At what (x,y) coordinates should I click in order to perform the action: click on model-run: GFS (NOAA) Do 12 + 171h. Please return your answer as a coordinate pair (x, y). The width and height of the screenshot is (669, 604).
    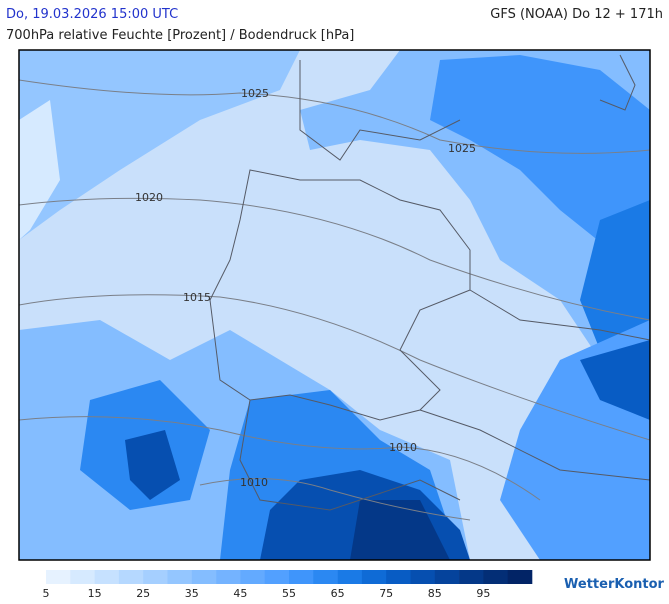
    Looking at the image, I should click on (576, 14).